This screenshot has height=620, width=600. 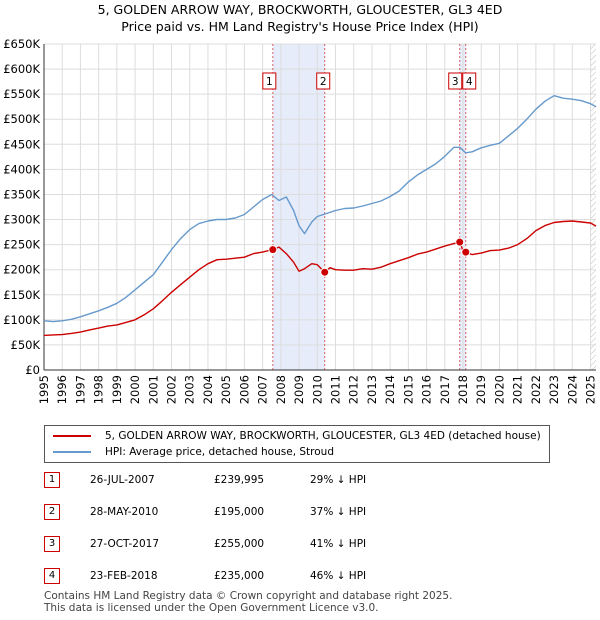 I want to click on sale-number-badge: 1, so click(x=52, y=480).